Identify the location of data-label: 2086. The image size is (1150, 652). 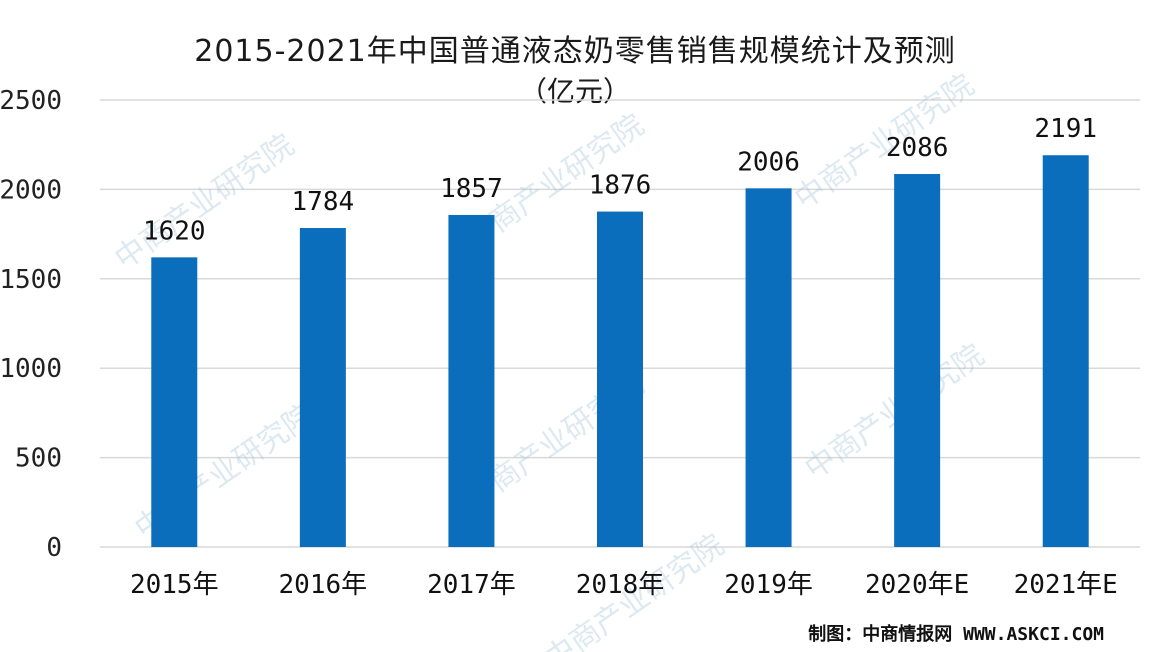
(917, 148).